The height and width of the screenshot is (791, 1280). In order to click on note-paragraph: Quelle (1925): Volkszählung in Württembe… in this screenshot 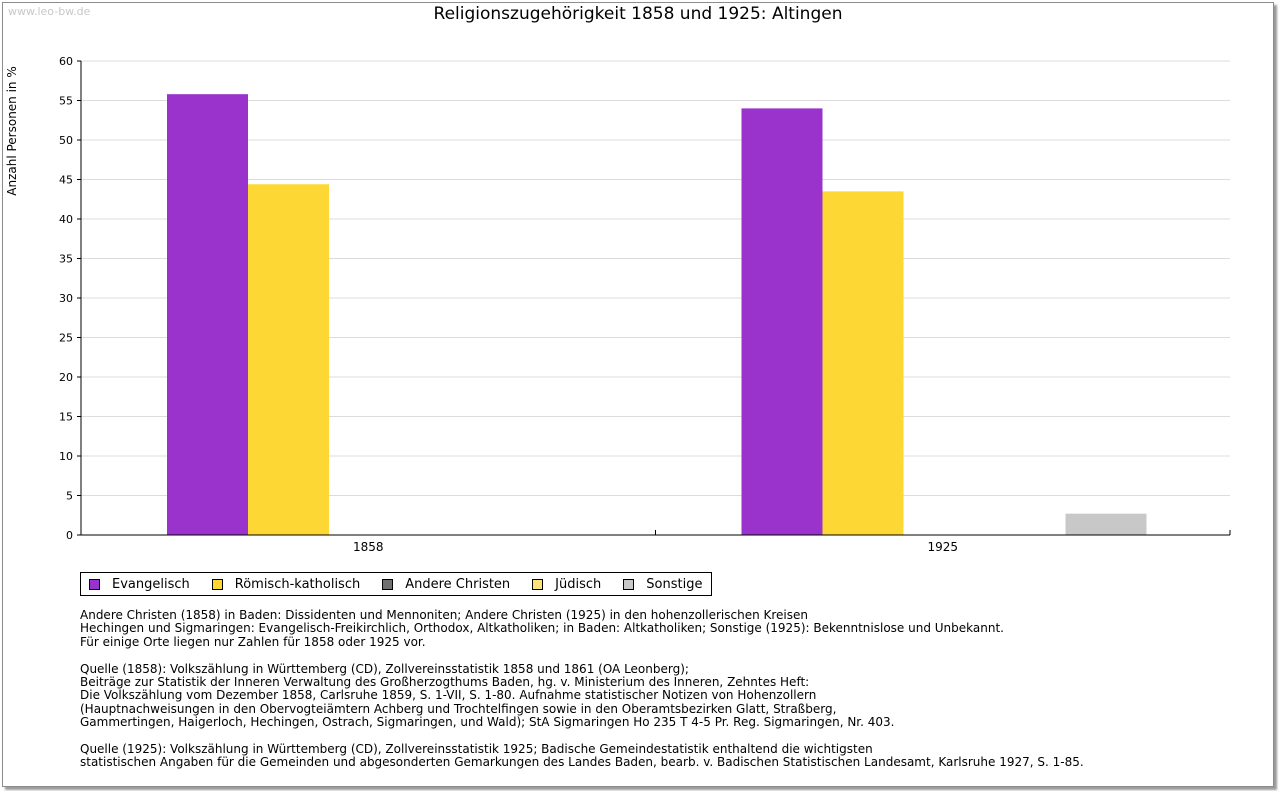, I will do `click(670, 756)`.